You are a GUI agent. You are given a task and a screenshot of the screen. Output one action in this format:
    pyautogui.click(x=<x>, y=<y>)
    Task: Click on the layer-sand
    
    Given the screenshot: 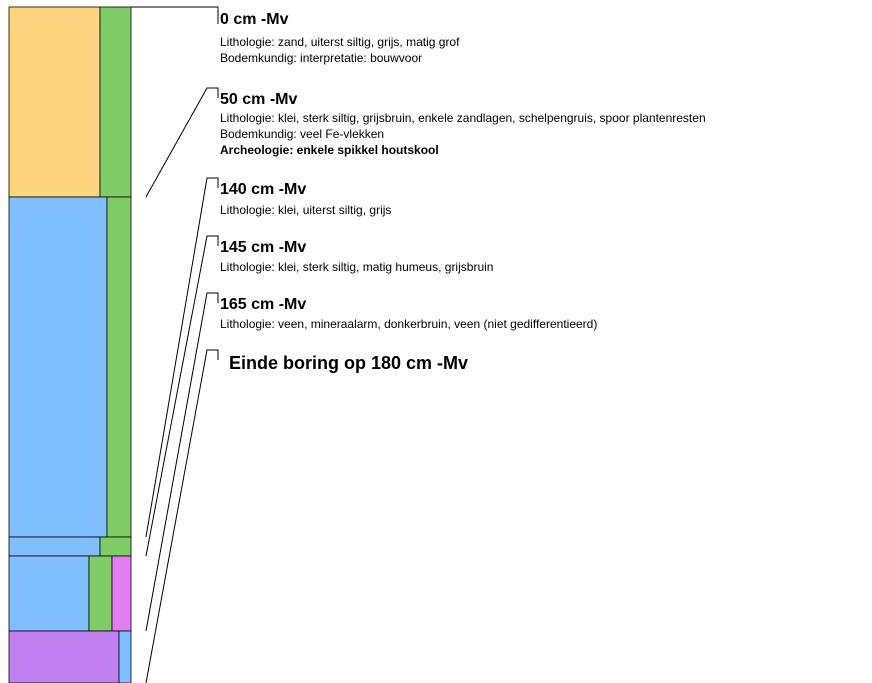 What is the action you would take?
    pyautogui.click(x=54, y=102)
    